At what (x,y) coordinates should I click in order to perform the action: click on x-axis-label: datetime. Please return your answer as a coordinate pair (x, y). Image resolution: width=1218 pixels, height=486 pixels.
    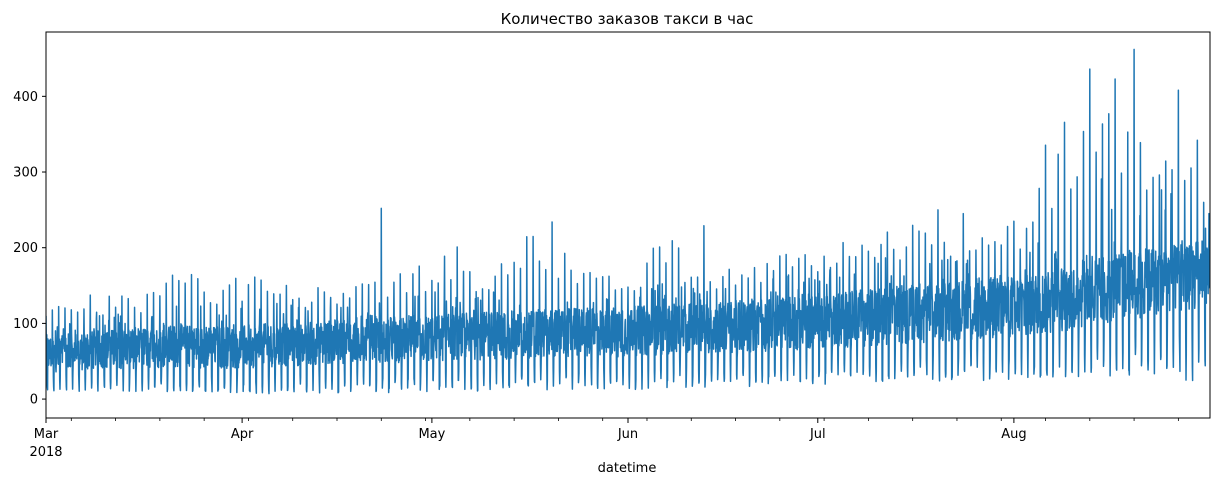
    Looking at the image, I should click on (627, 468).